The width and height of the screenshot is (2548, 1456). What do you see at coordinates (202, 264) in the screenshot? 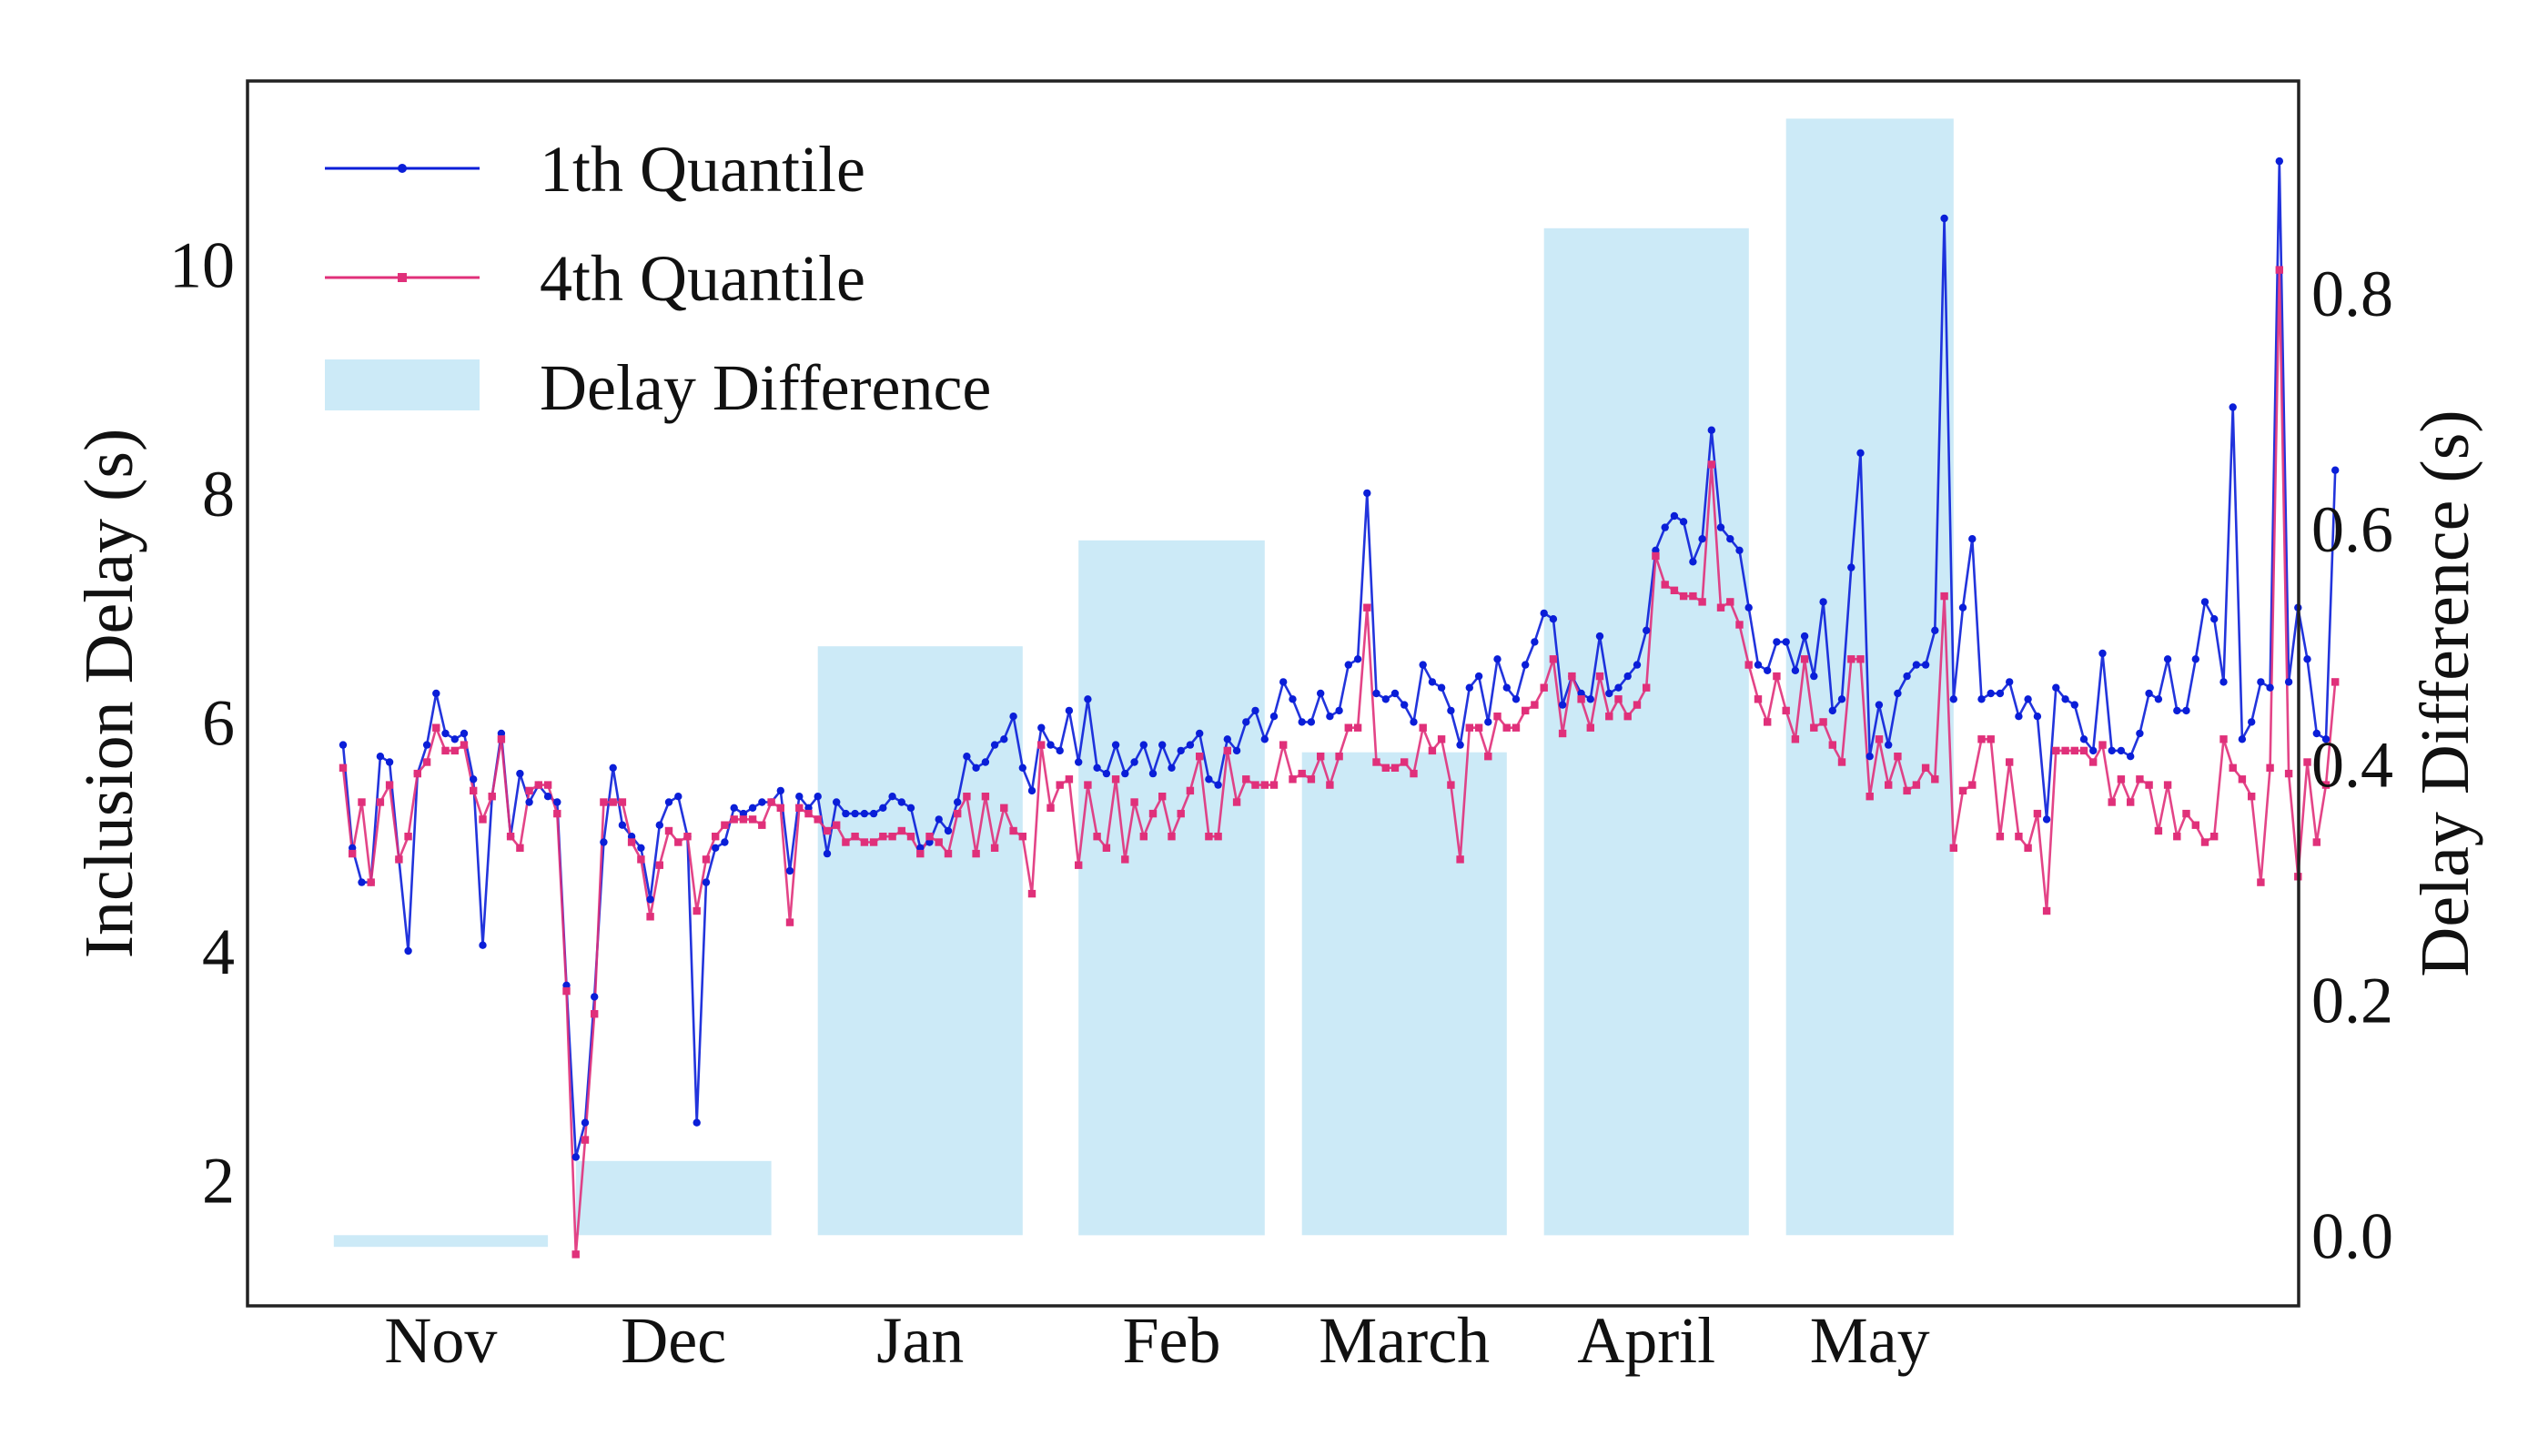
I see `y-tick-label: 10` at bounding box center [202, 264].